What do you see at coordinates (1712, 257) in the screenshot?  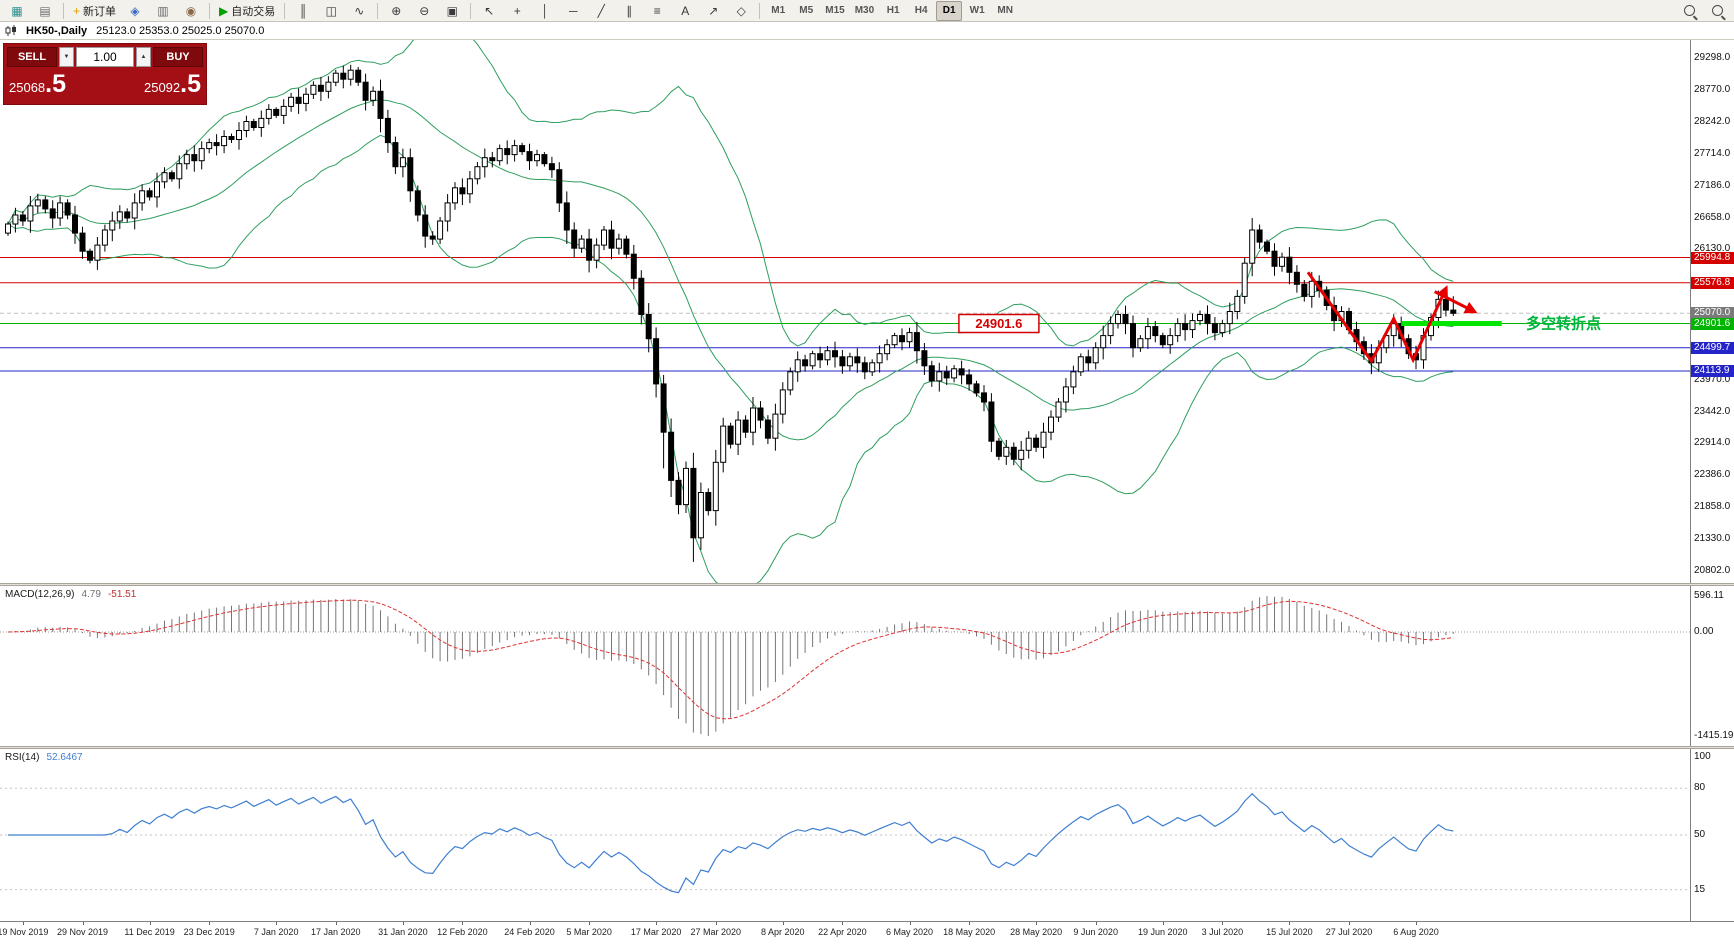 I see `level-price-tag: 25994.8` at bounding box center [1712, 257].